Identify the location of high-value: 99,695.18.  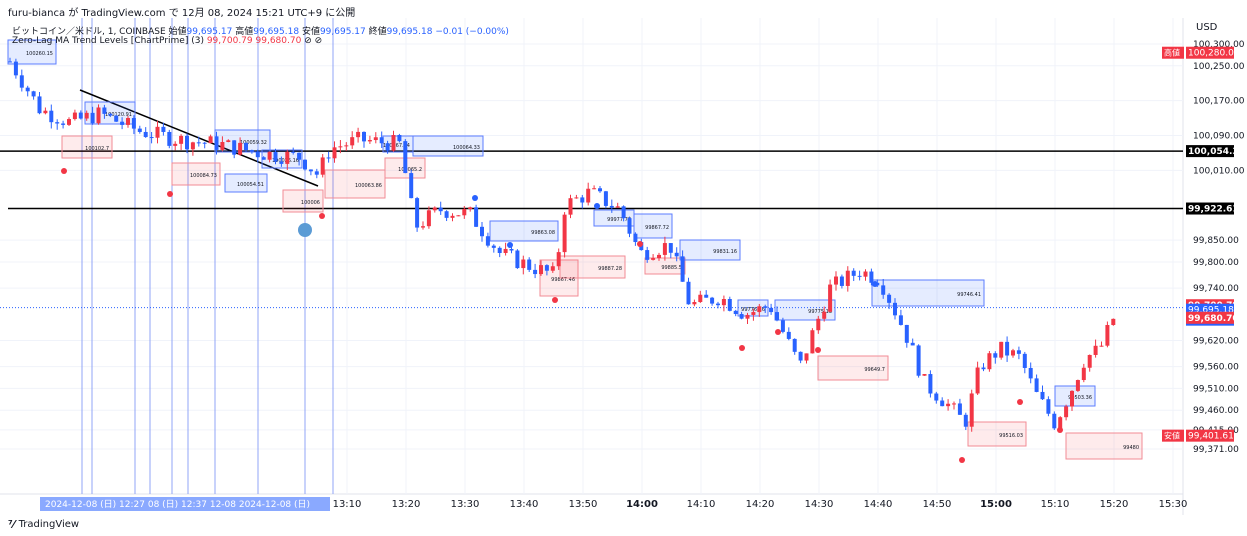
(276, 32).